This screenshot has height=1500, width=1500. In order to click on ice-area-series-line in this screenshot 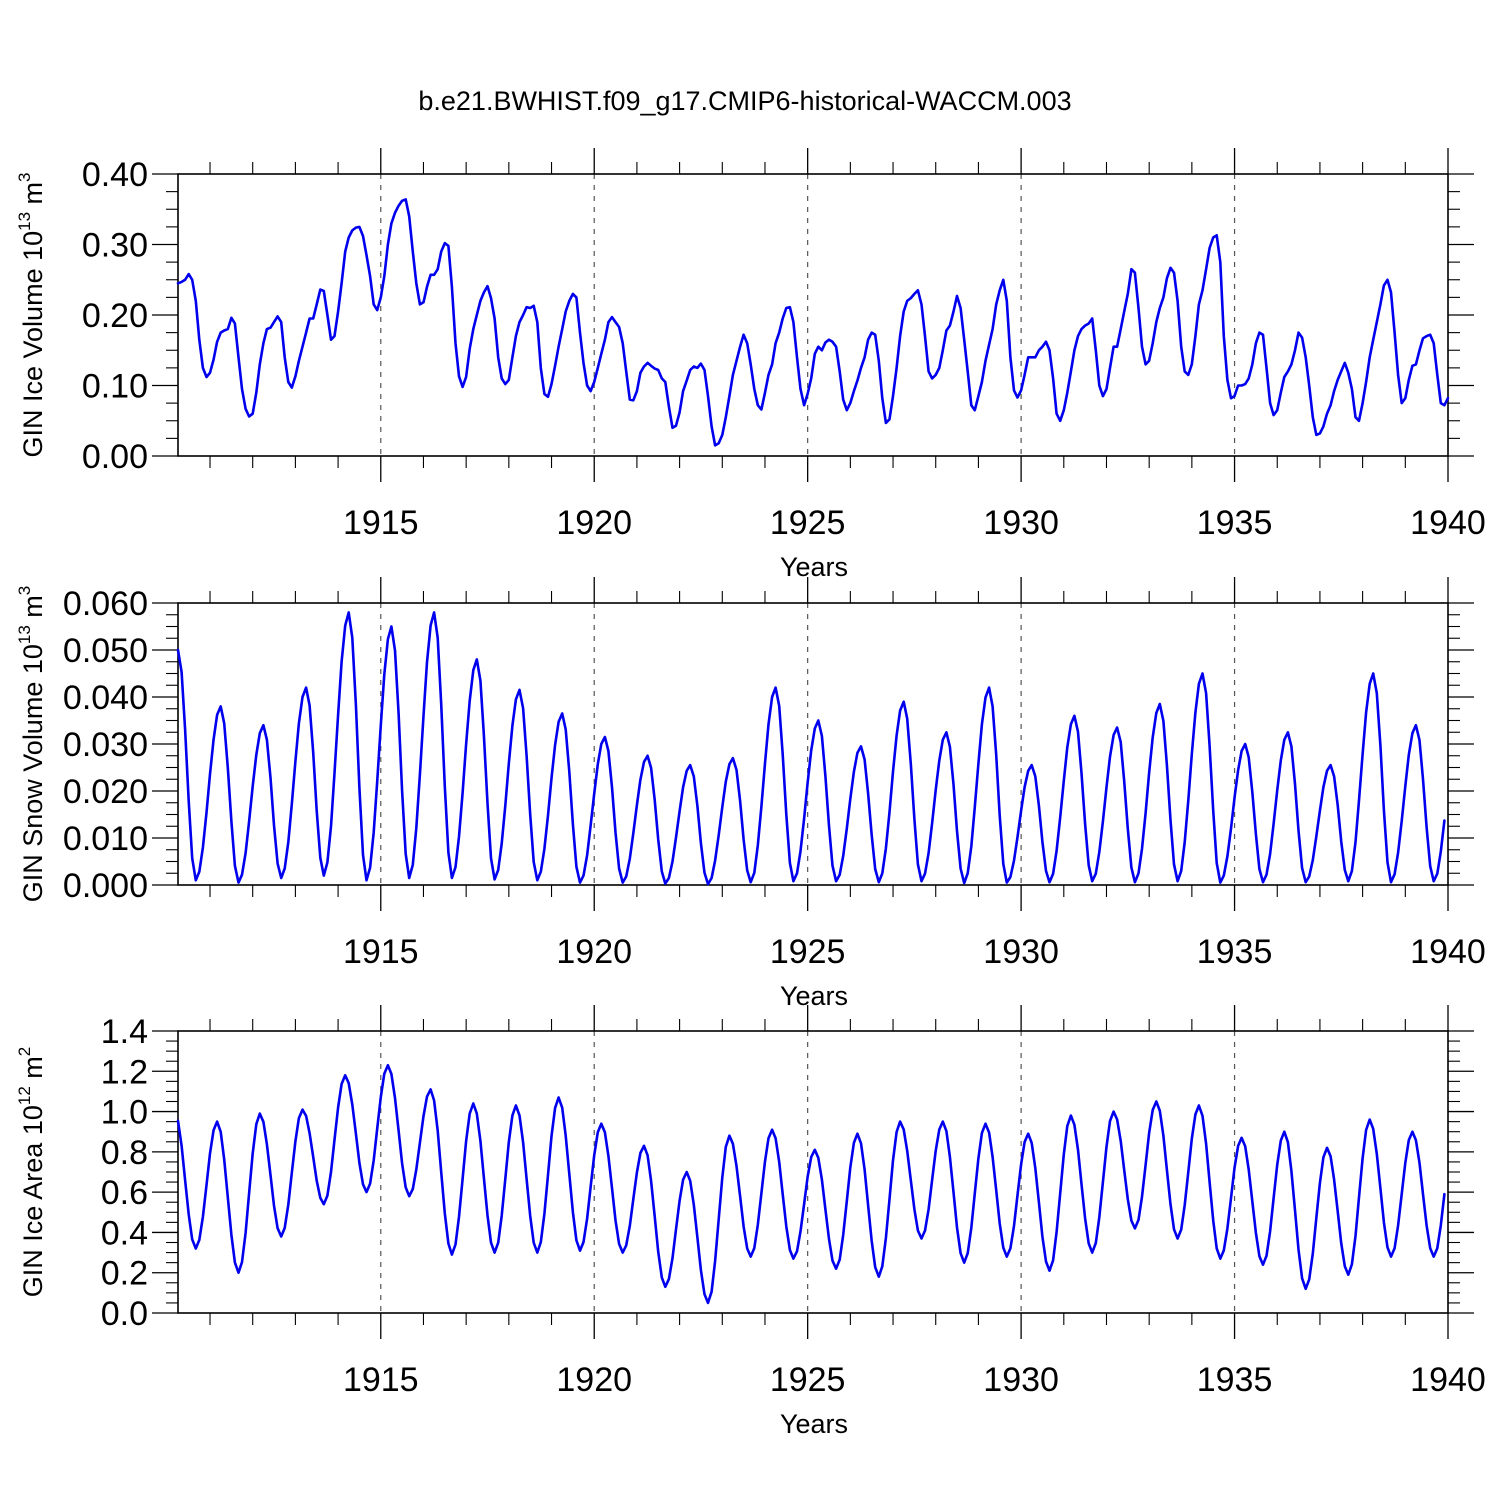, I will do `click(811, 1184)`.